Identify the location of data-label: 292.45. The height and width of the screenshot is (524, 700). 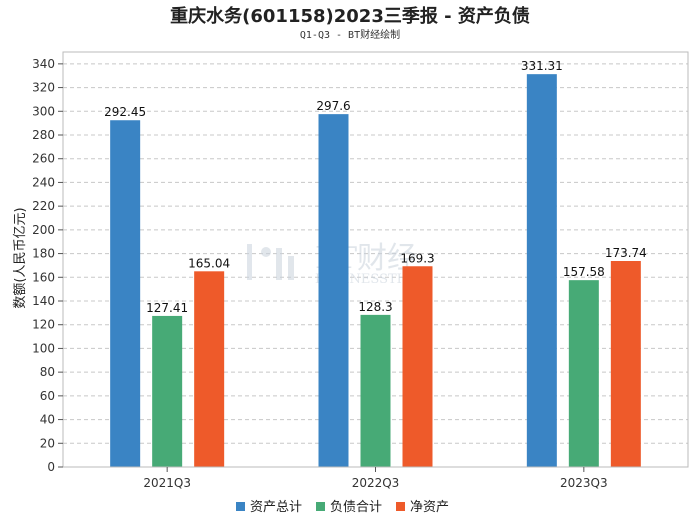
(125, 112).